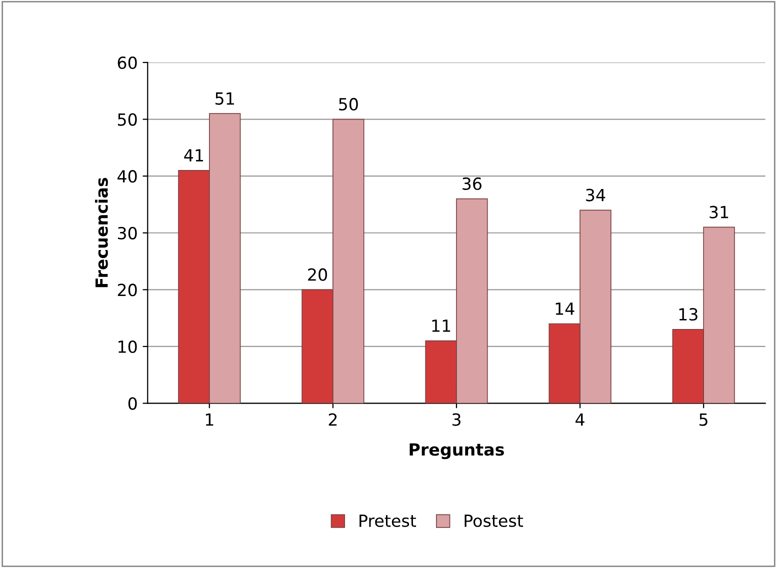  I want to click on x-tick-label: 3, so click(456, 419).